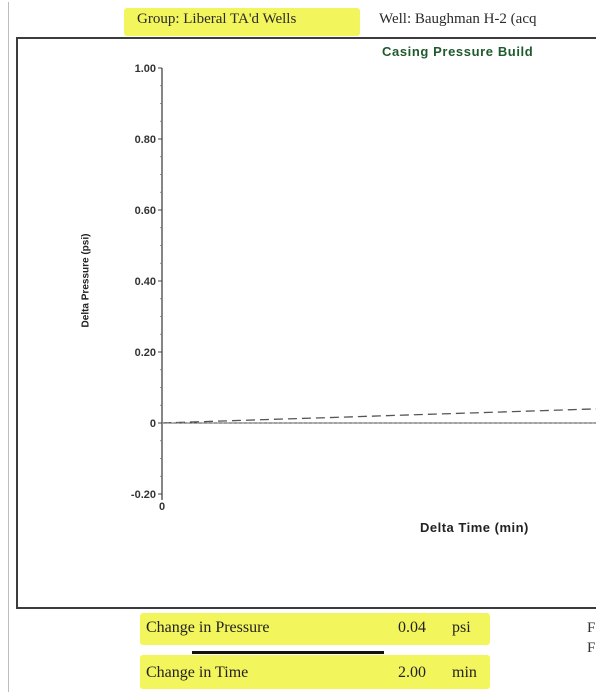 This screenshot has height=698, width=596. What do you see at coordinates (412, 672) in the screenshot?
I see `time-value: 2.00` at bounding box center [412, 672].